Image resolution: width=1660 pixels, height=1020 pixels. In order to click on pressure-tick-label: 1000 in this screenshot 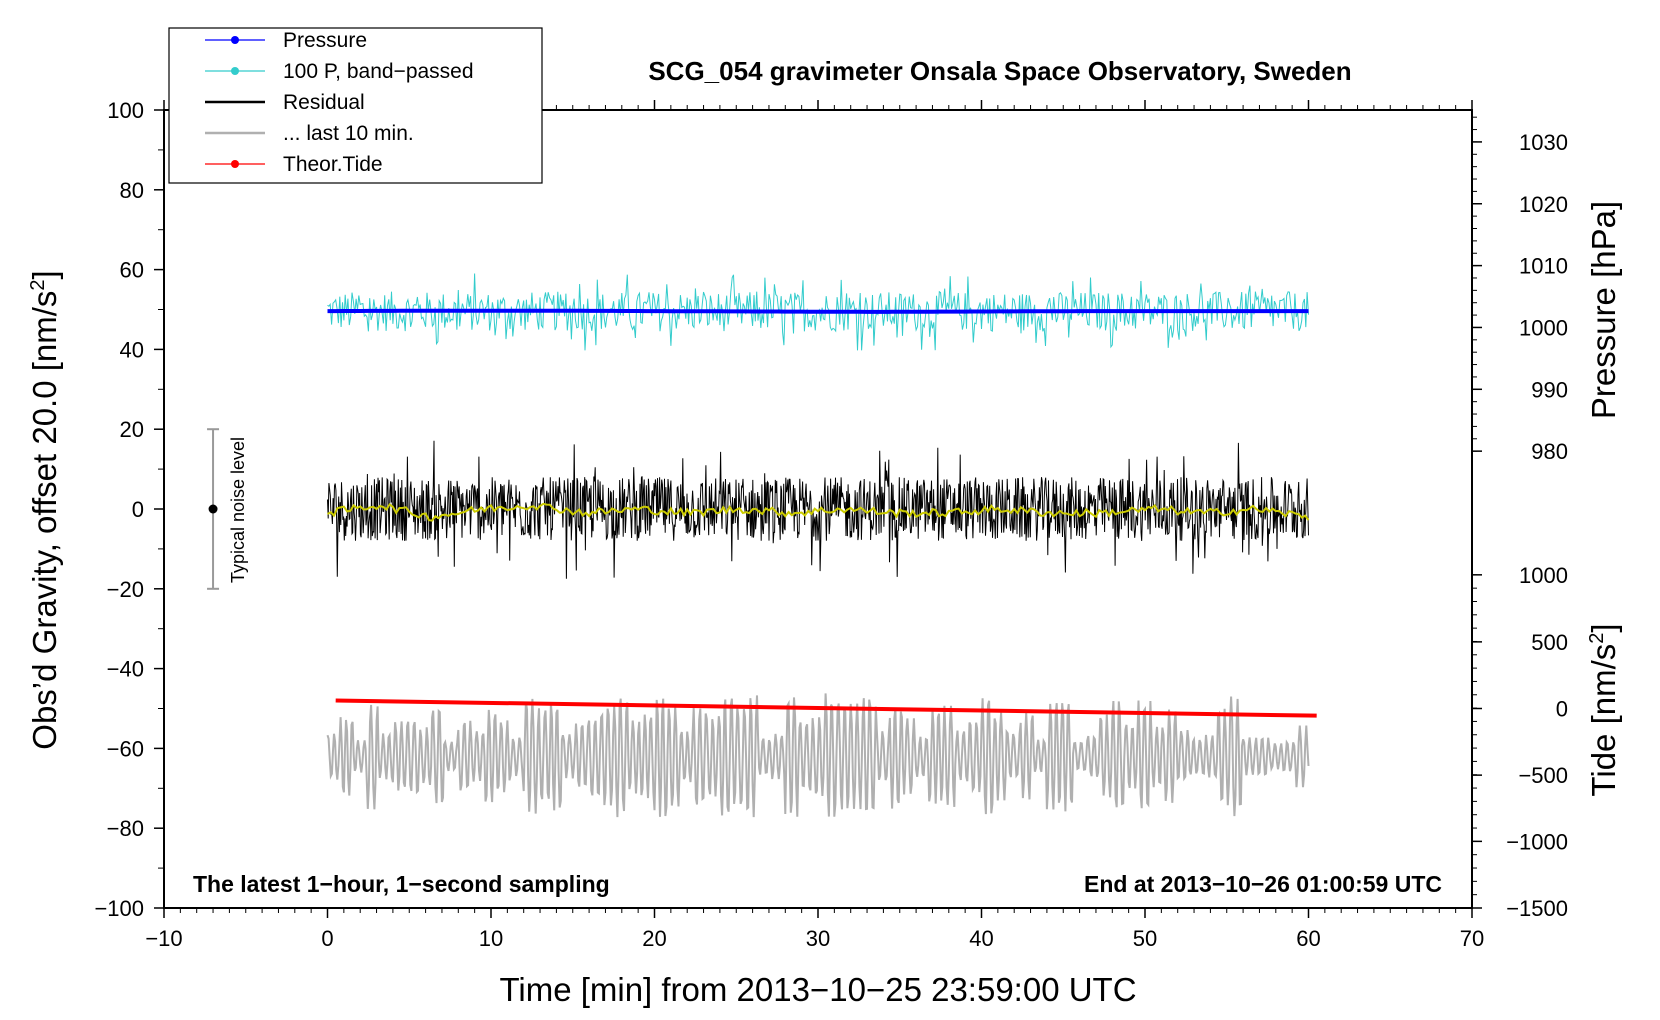, I will do `click(1543, 327)`.